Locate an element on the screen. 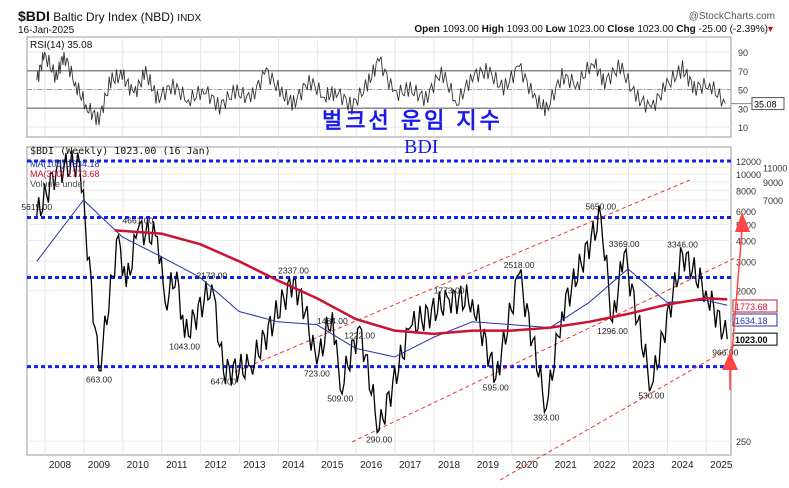  index-name: Baltic Dry Index (NBD) is located at coordinates (113, 17).